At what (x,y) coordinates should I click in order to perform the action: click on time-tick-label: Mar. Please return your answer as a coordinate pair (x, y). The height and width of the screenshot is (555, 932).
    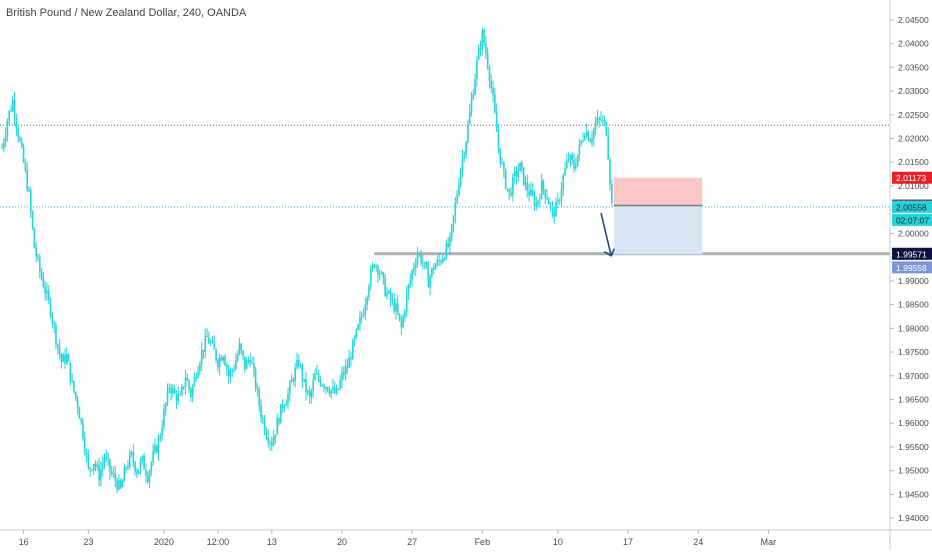
    Looking at the image, I should click on (769, 542).